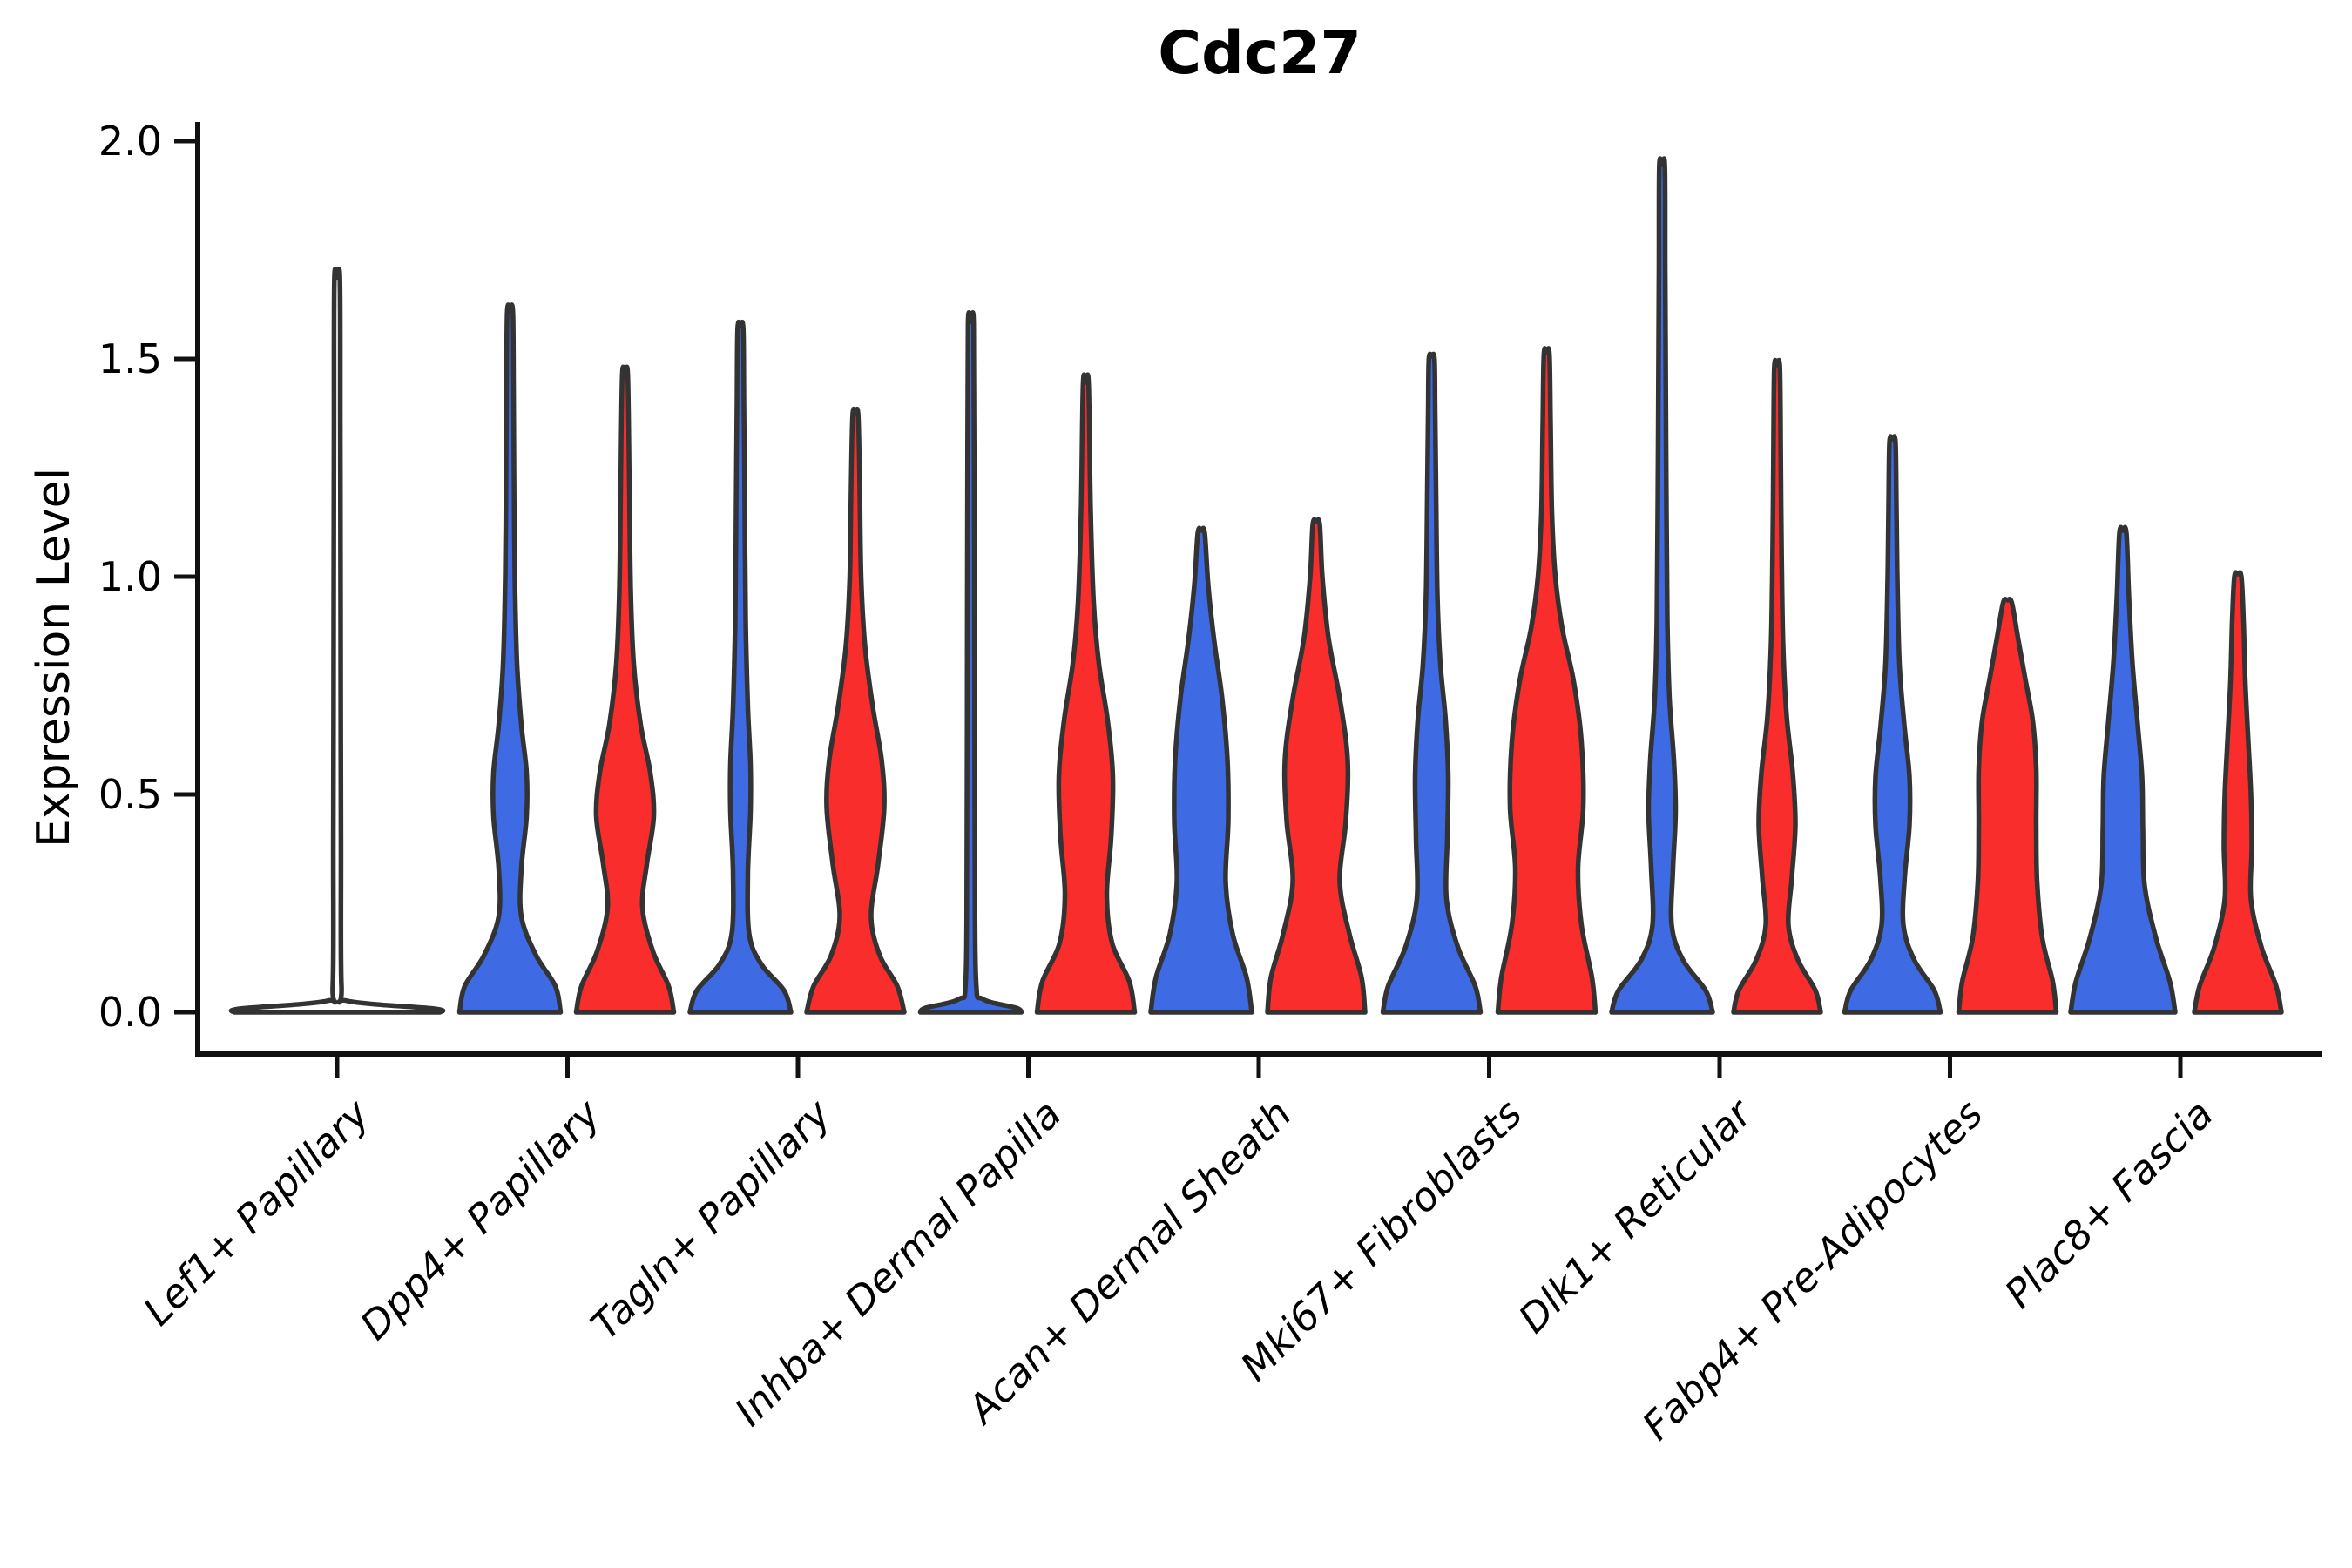  Describe the element at coordinates (2238, 792) in the screenshot. I see `violin-red-plac8-fascia` at that location.